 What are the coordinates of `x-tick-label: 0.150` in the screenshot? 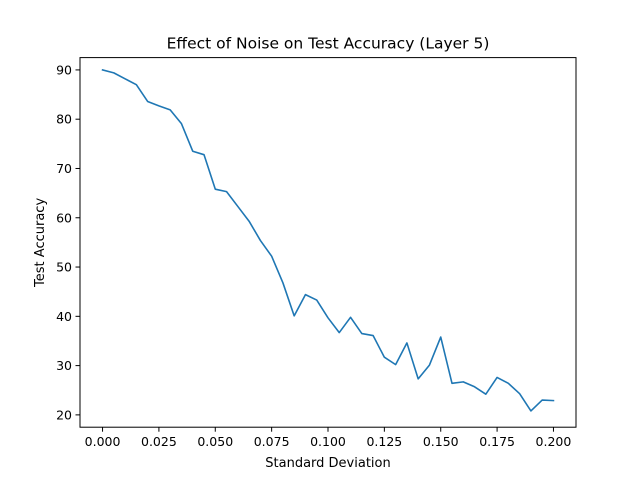 It's located at (441, 441).